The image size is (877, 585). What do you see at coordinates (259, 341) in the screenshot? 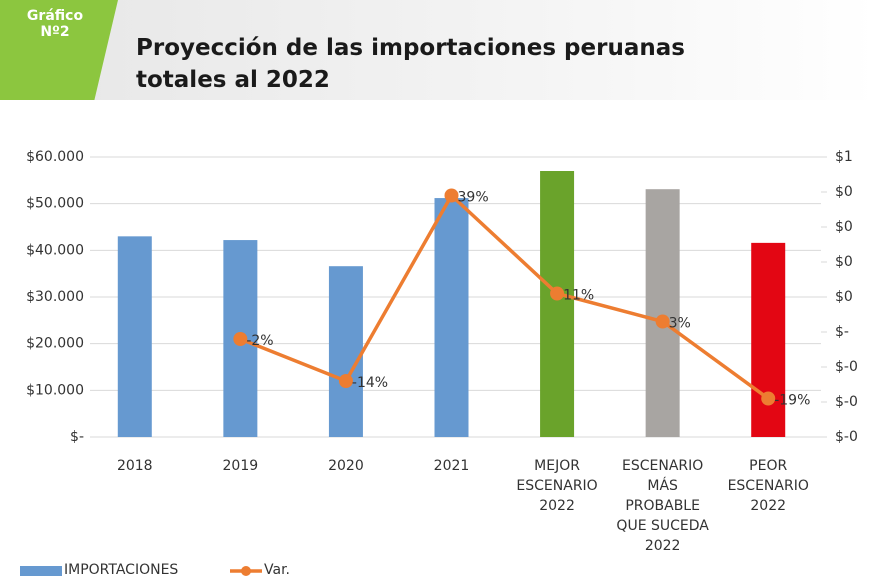
I see `data-label: -2%` at bounding box center [259, 341].